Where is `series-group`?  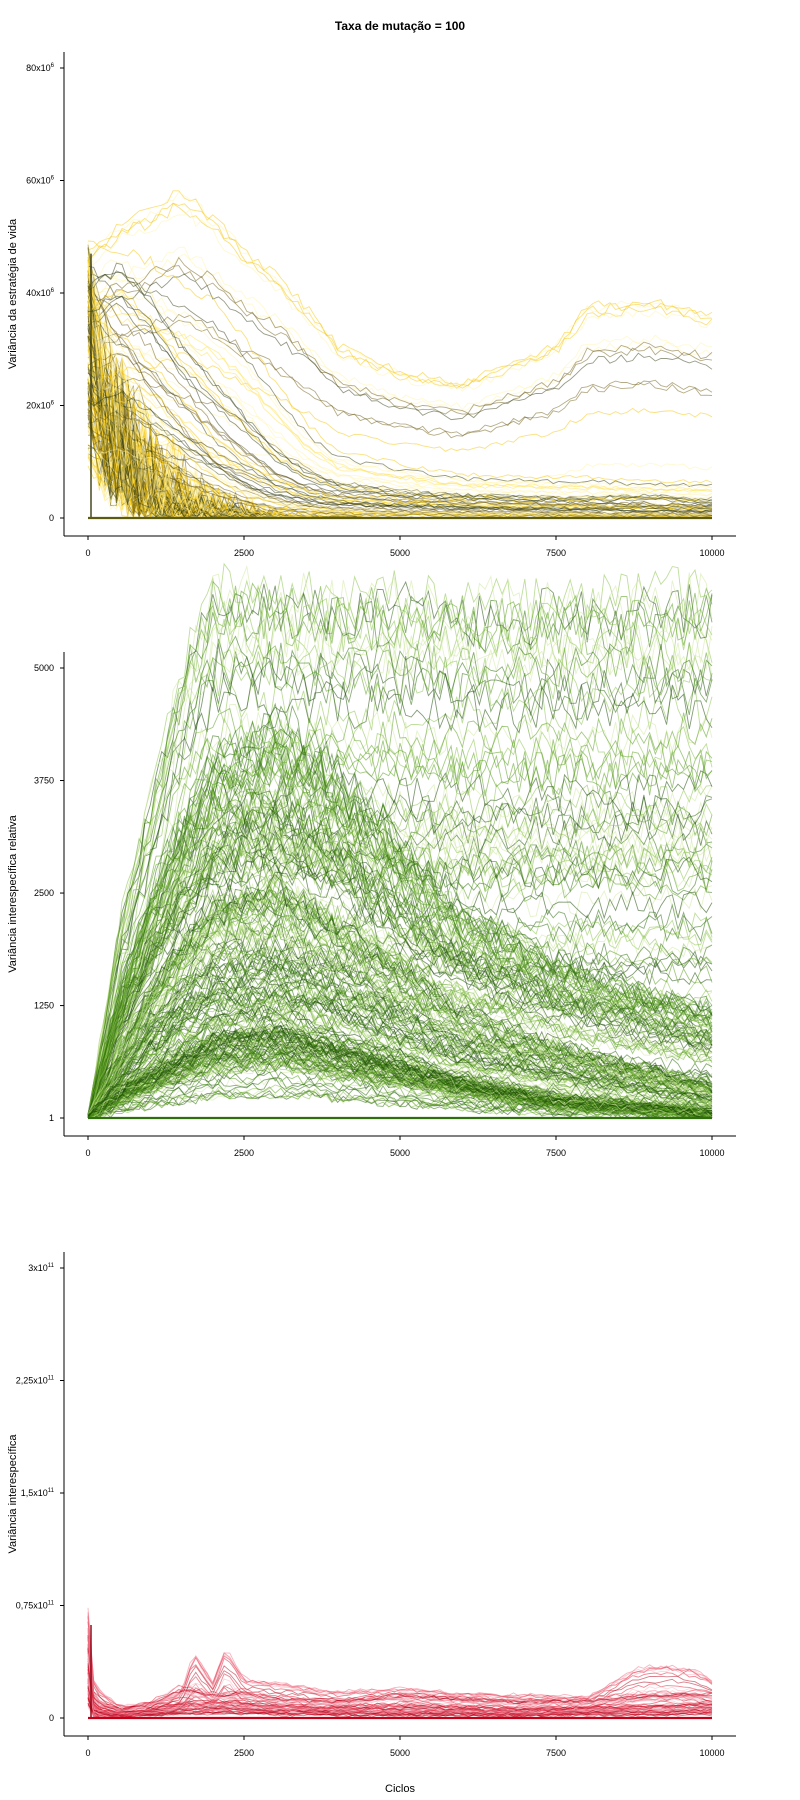 series-group is located at coordinates (400, 1663).